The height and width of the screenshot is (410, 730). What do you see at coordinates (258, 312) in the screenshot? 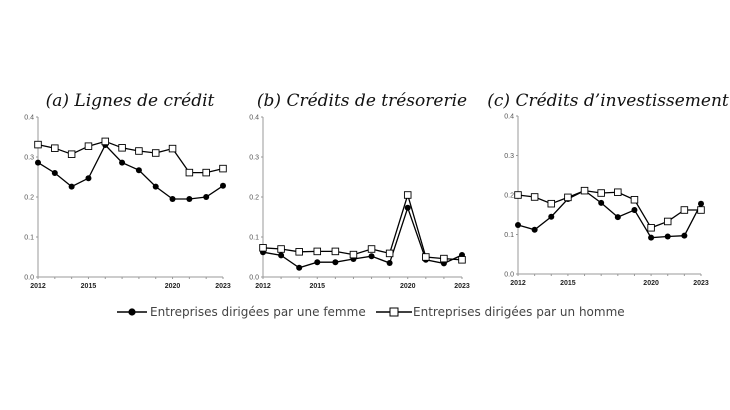
I see `legend-label-female: Entreprises dirigées par une femme` at bounding box center [258, 312].